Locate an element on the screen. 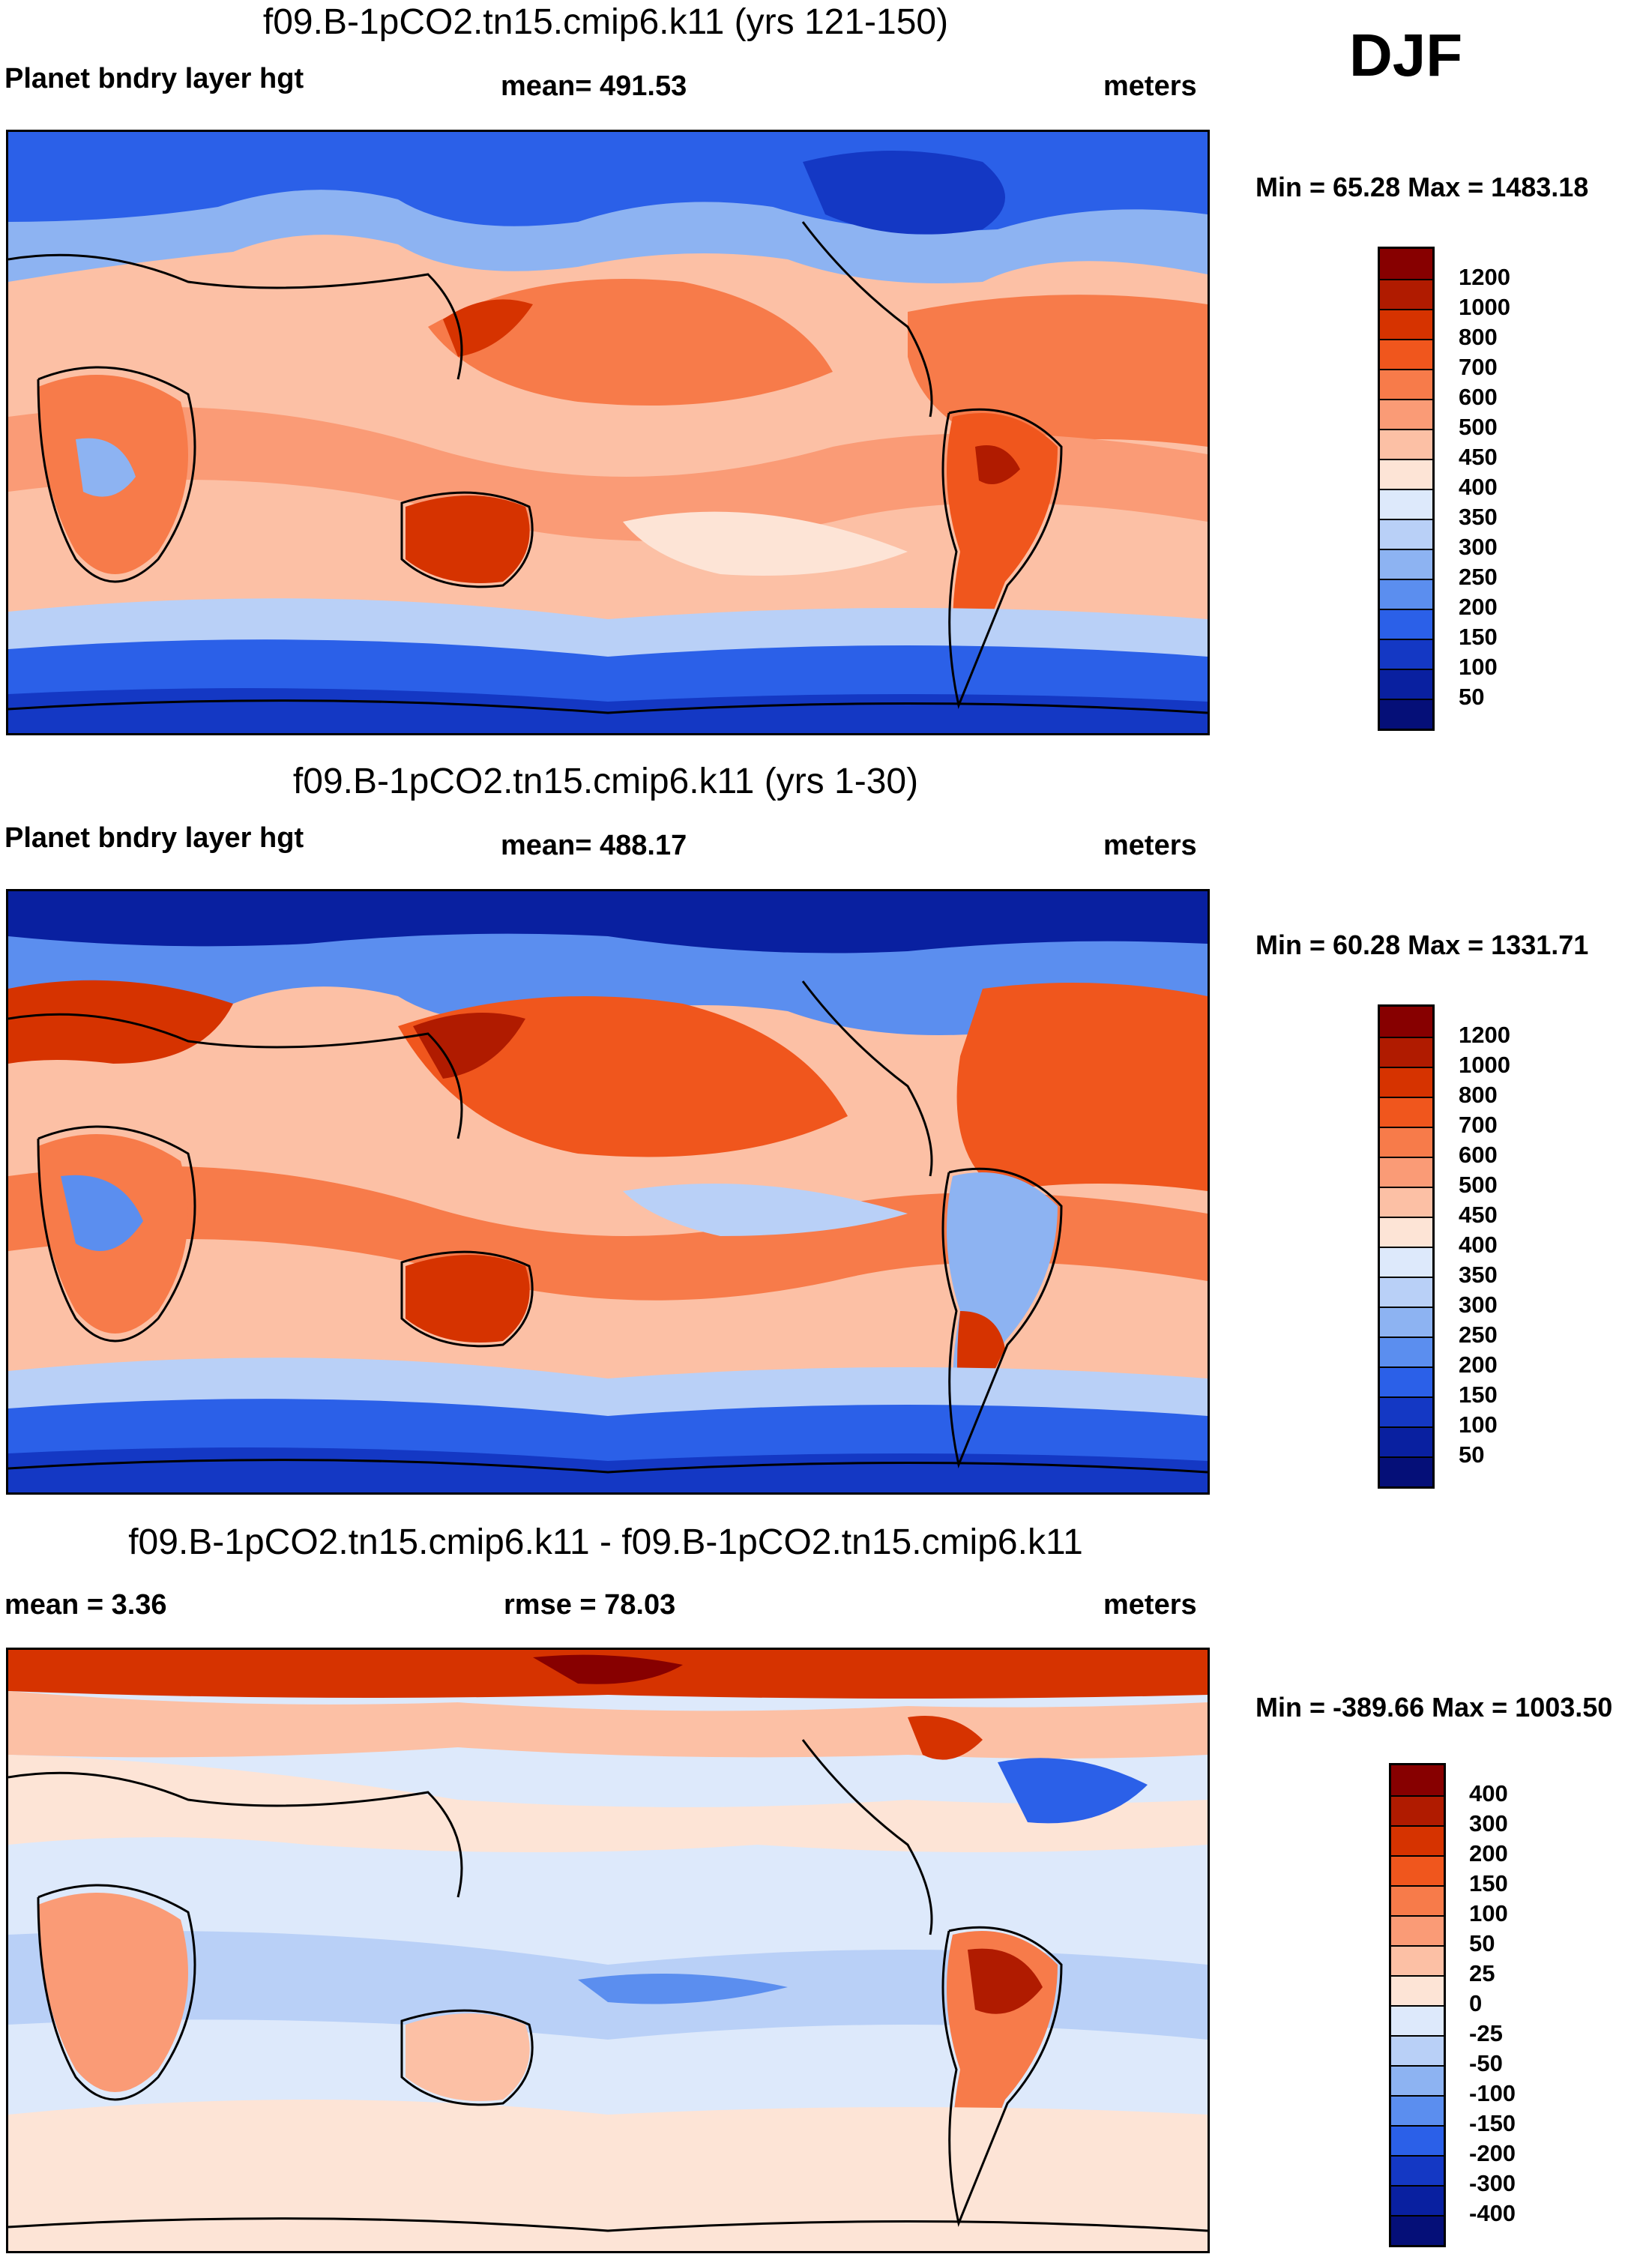  colorbar-tick-label: -150 is located at coordinates (1492, 2123).